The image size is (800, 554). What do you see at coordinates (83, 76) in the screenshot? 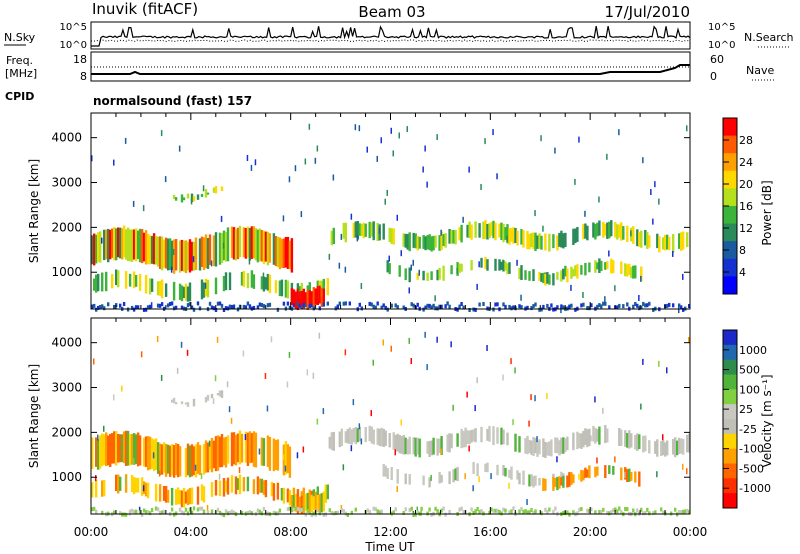
I see `freq-tick-bottom: 8` at bounding box center [83, 76].